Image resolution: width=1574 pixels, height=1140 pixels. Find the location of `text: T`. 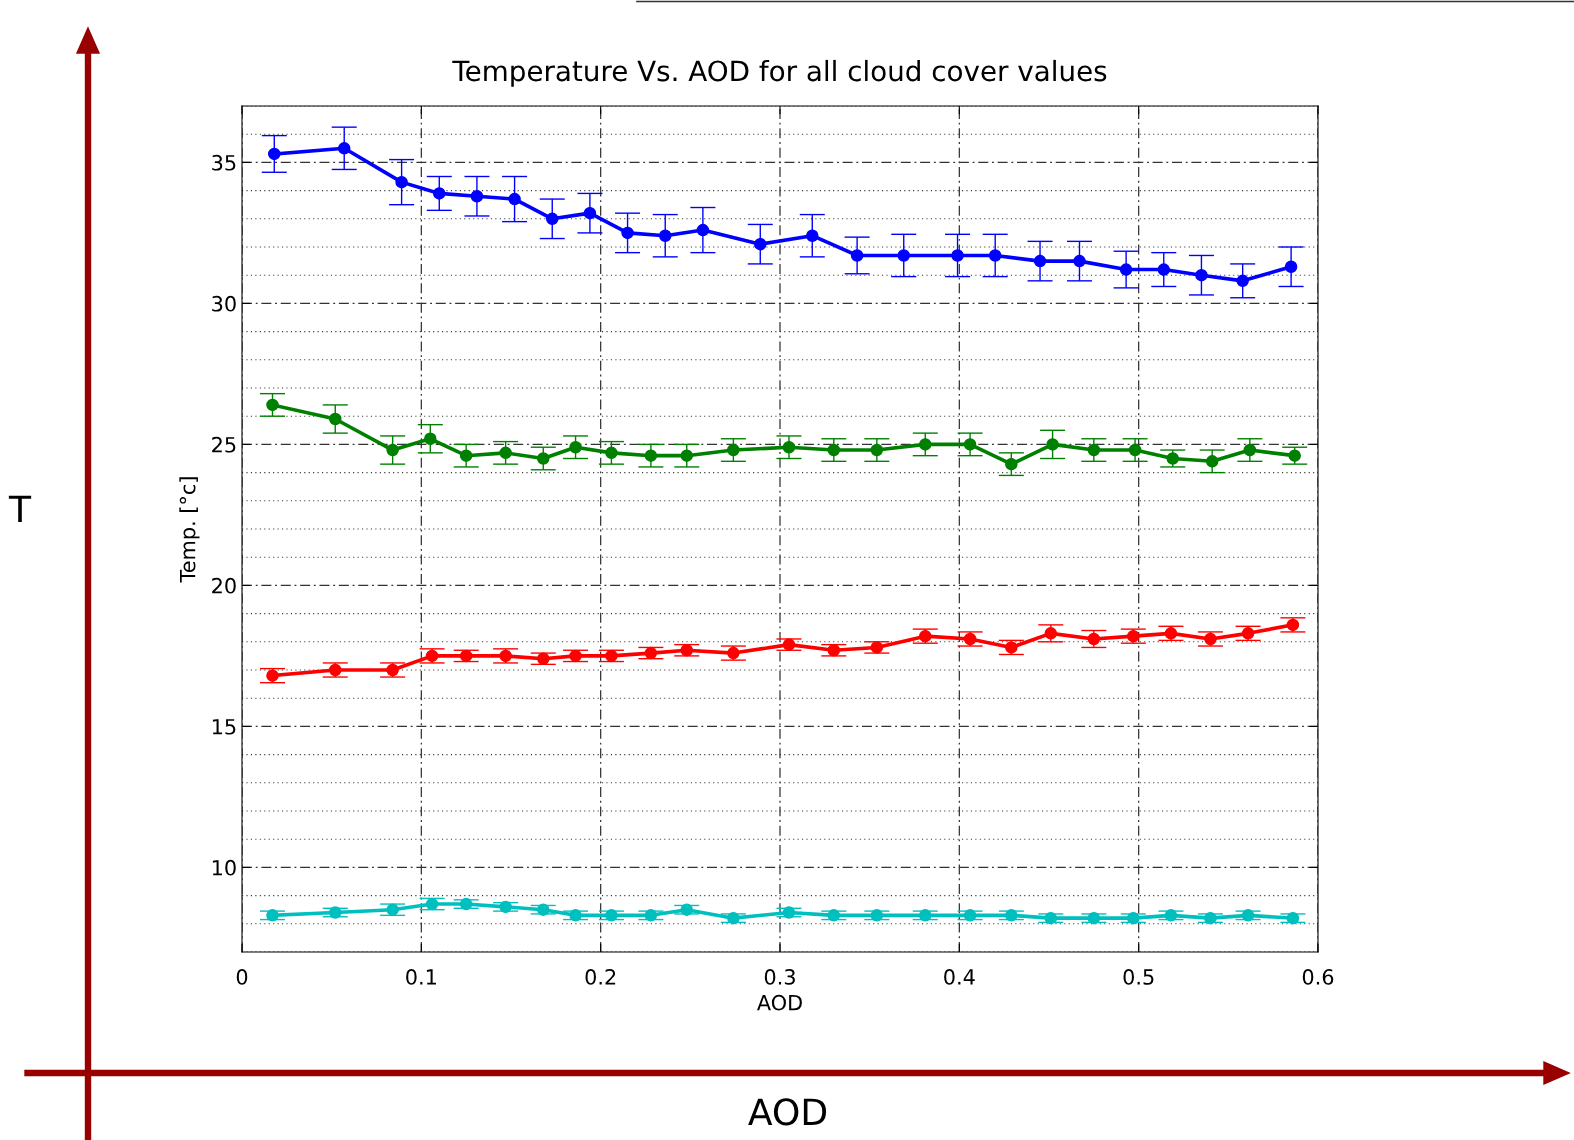

text: T is located at coordinates (20, 508).